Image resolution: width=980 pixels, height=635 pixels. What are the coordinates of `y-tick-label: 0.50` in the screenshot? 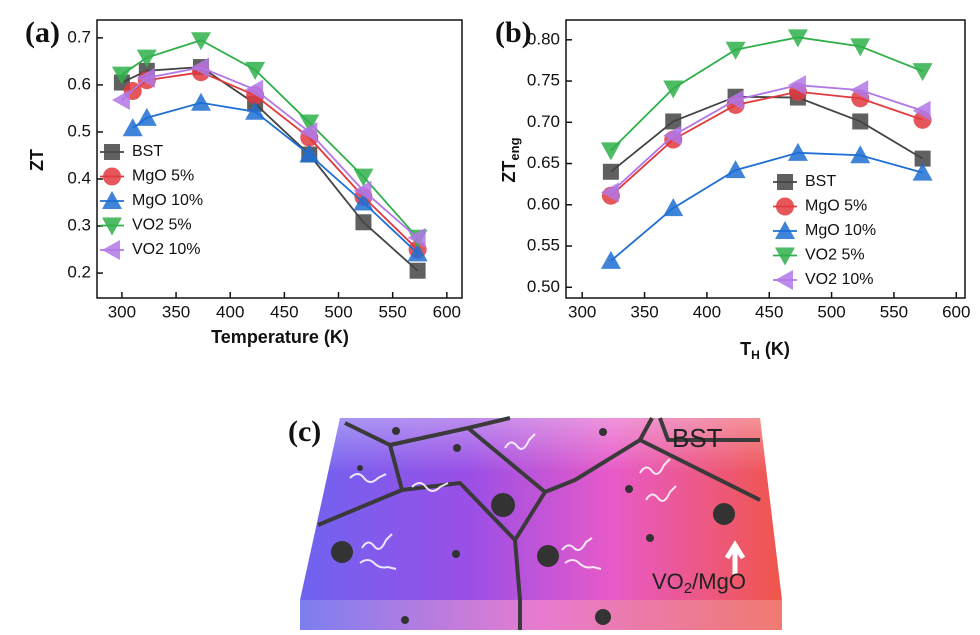 It's located at (543, 286).